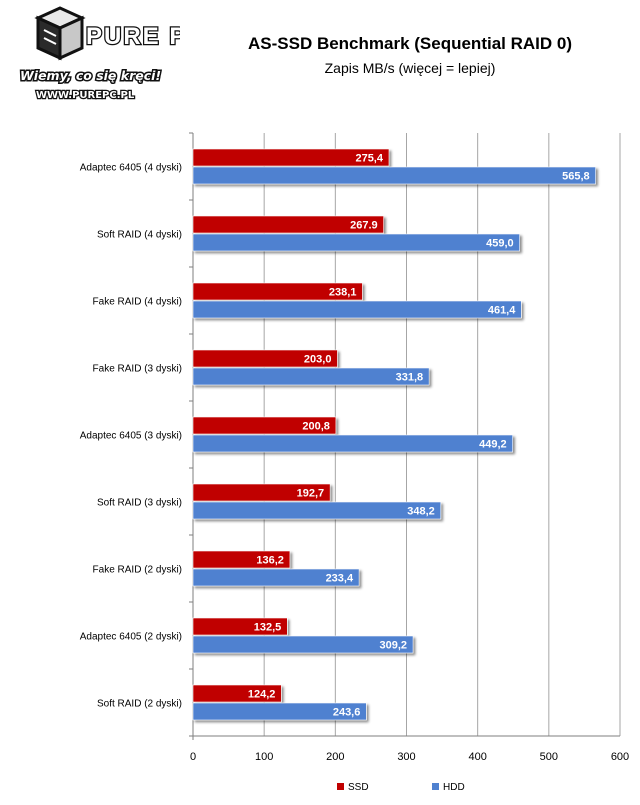  Describe the element at coordinates (620, 757) in the screenshot. I see `x-tick-label: 600` at that location.